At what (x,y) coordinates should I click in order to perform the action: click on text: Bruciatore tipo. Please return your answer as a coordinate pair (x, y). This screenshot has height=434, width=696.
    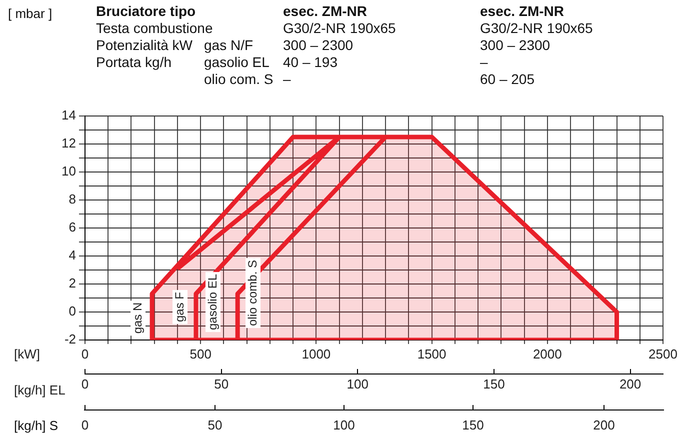
    Looking at the image, I should click on (146, 11).